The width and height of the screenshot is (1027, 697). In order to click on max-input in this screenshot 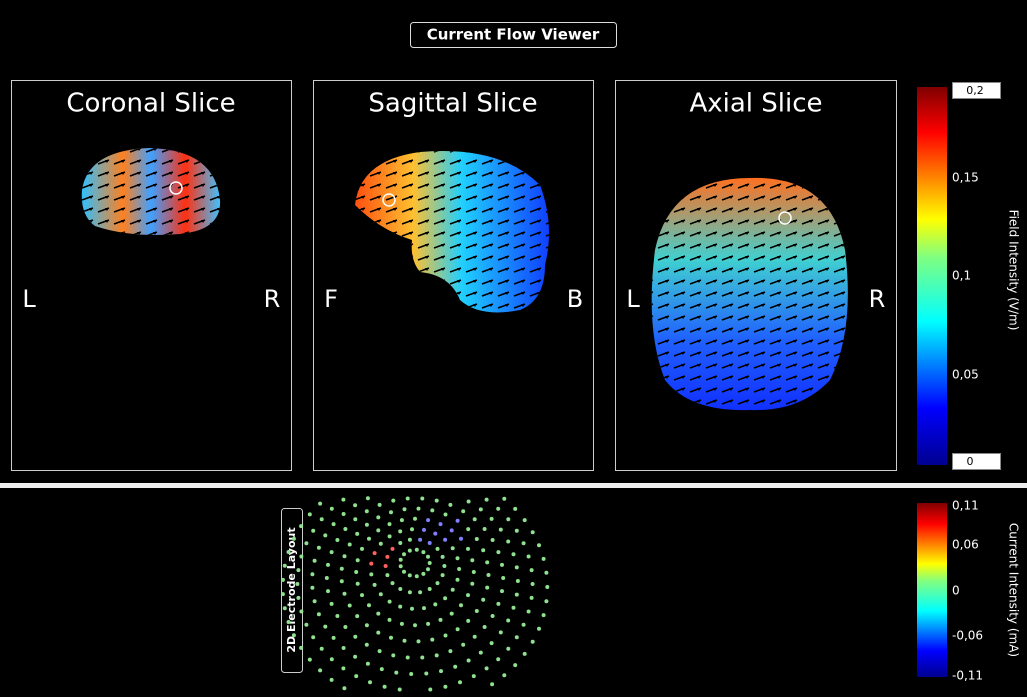, I will do `click(976, 90)`.